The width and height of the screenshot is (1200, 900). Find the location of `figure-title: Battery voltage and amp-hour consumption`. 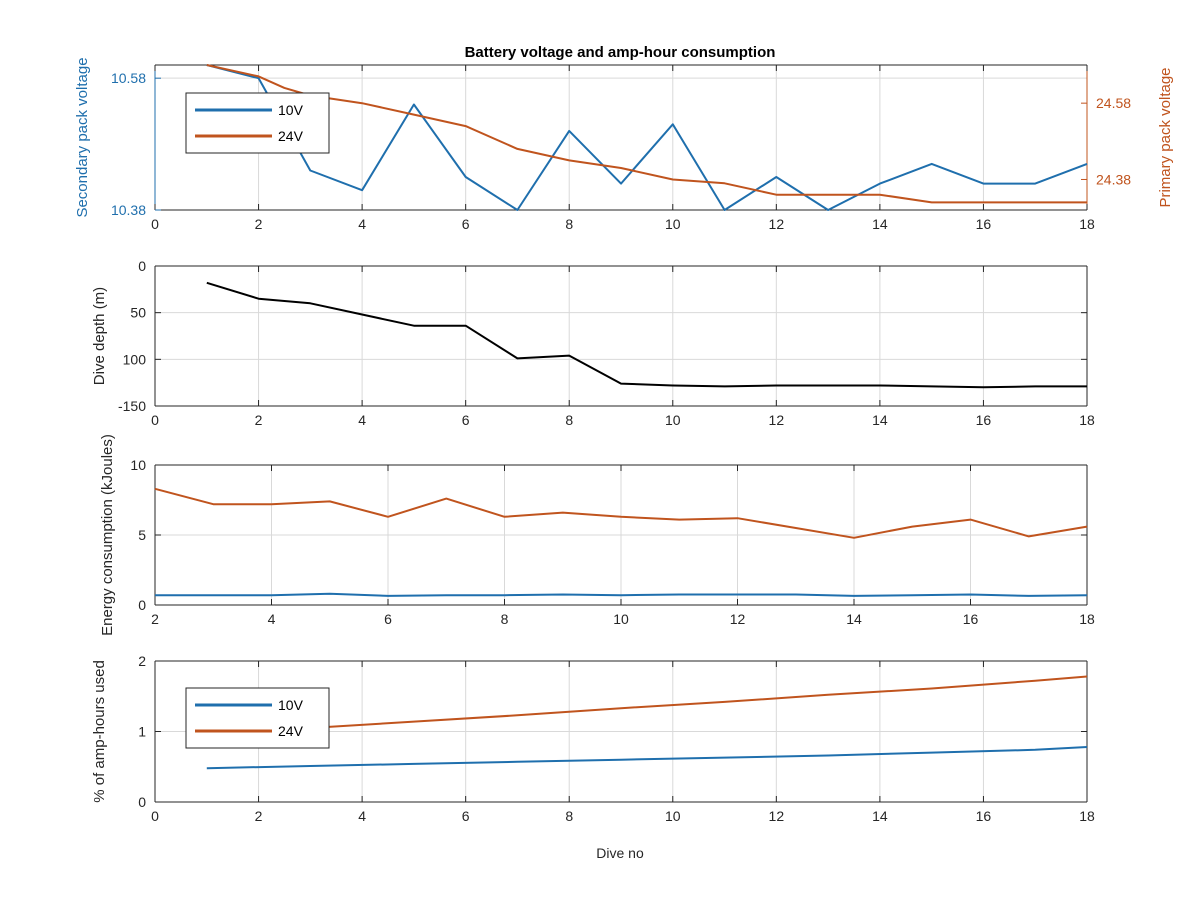

figure-title: Battery voltage and amp-hour consumption is located at coordinates (620, 52).